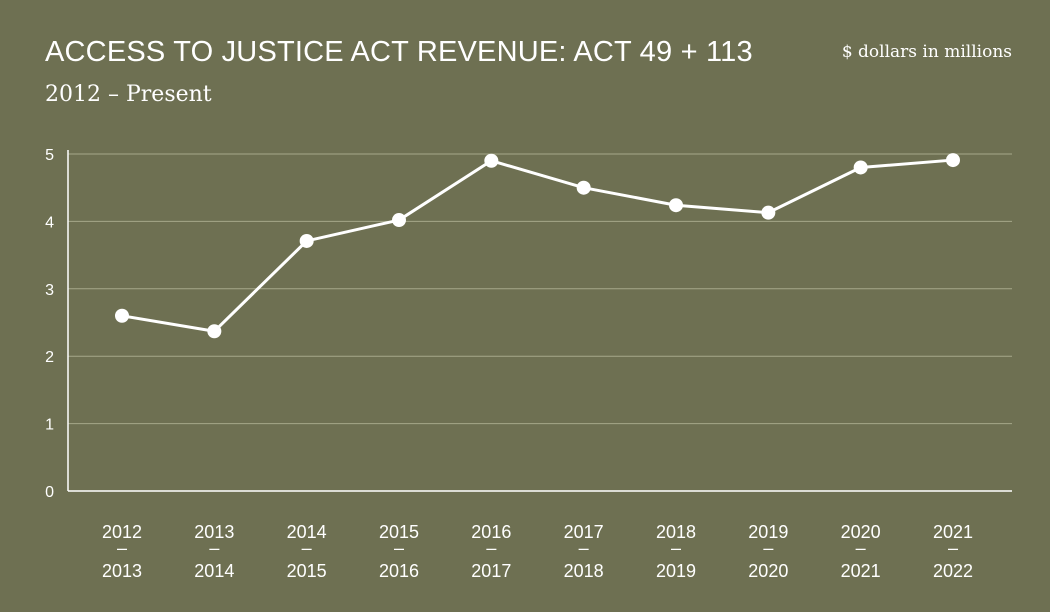 Image resolution: width=1050 pixels, height=612 pixels. I want to click on x-tick-label-2018-2019: 2018–2019, so click(676, 551).